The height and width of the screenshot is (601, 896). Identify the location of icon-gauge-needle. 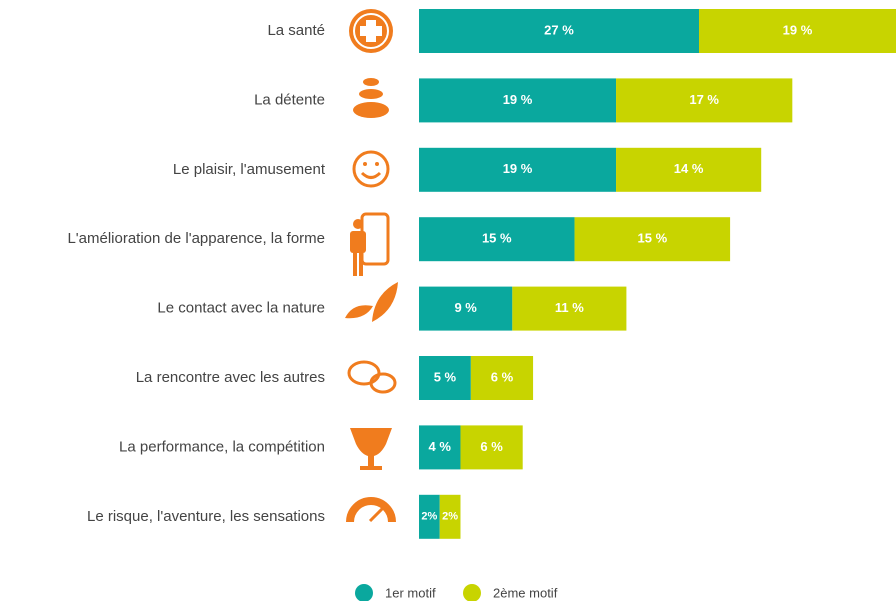
(377, 514).